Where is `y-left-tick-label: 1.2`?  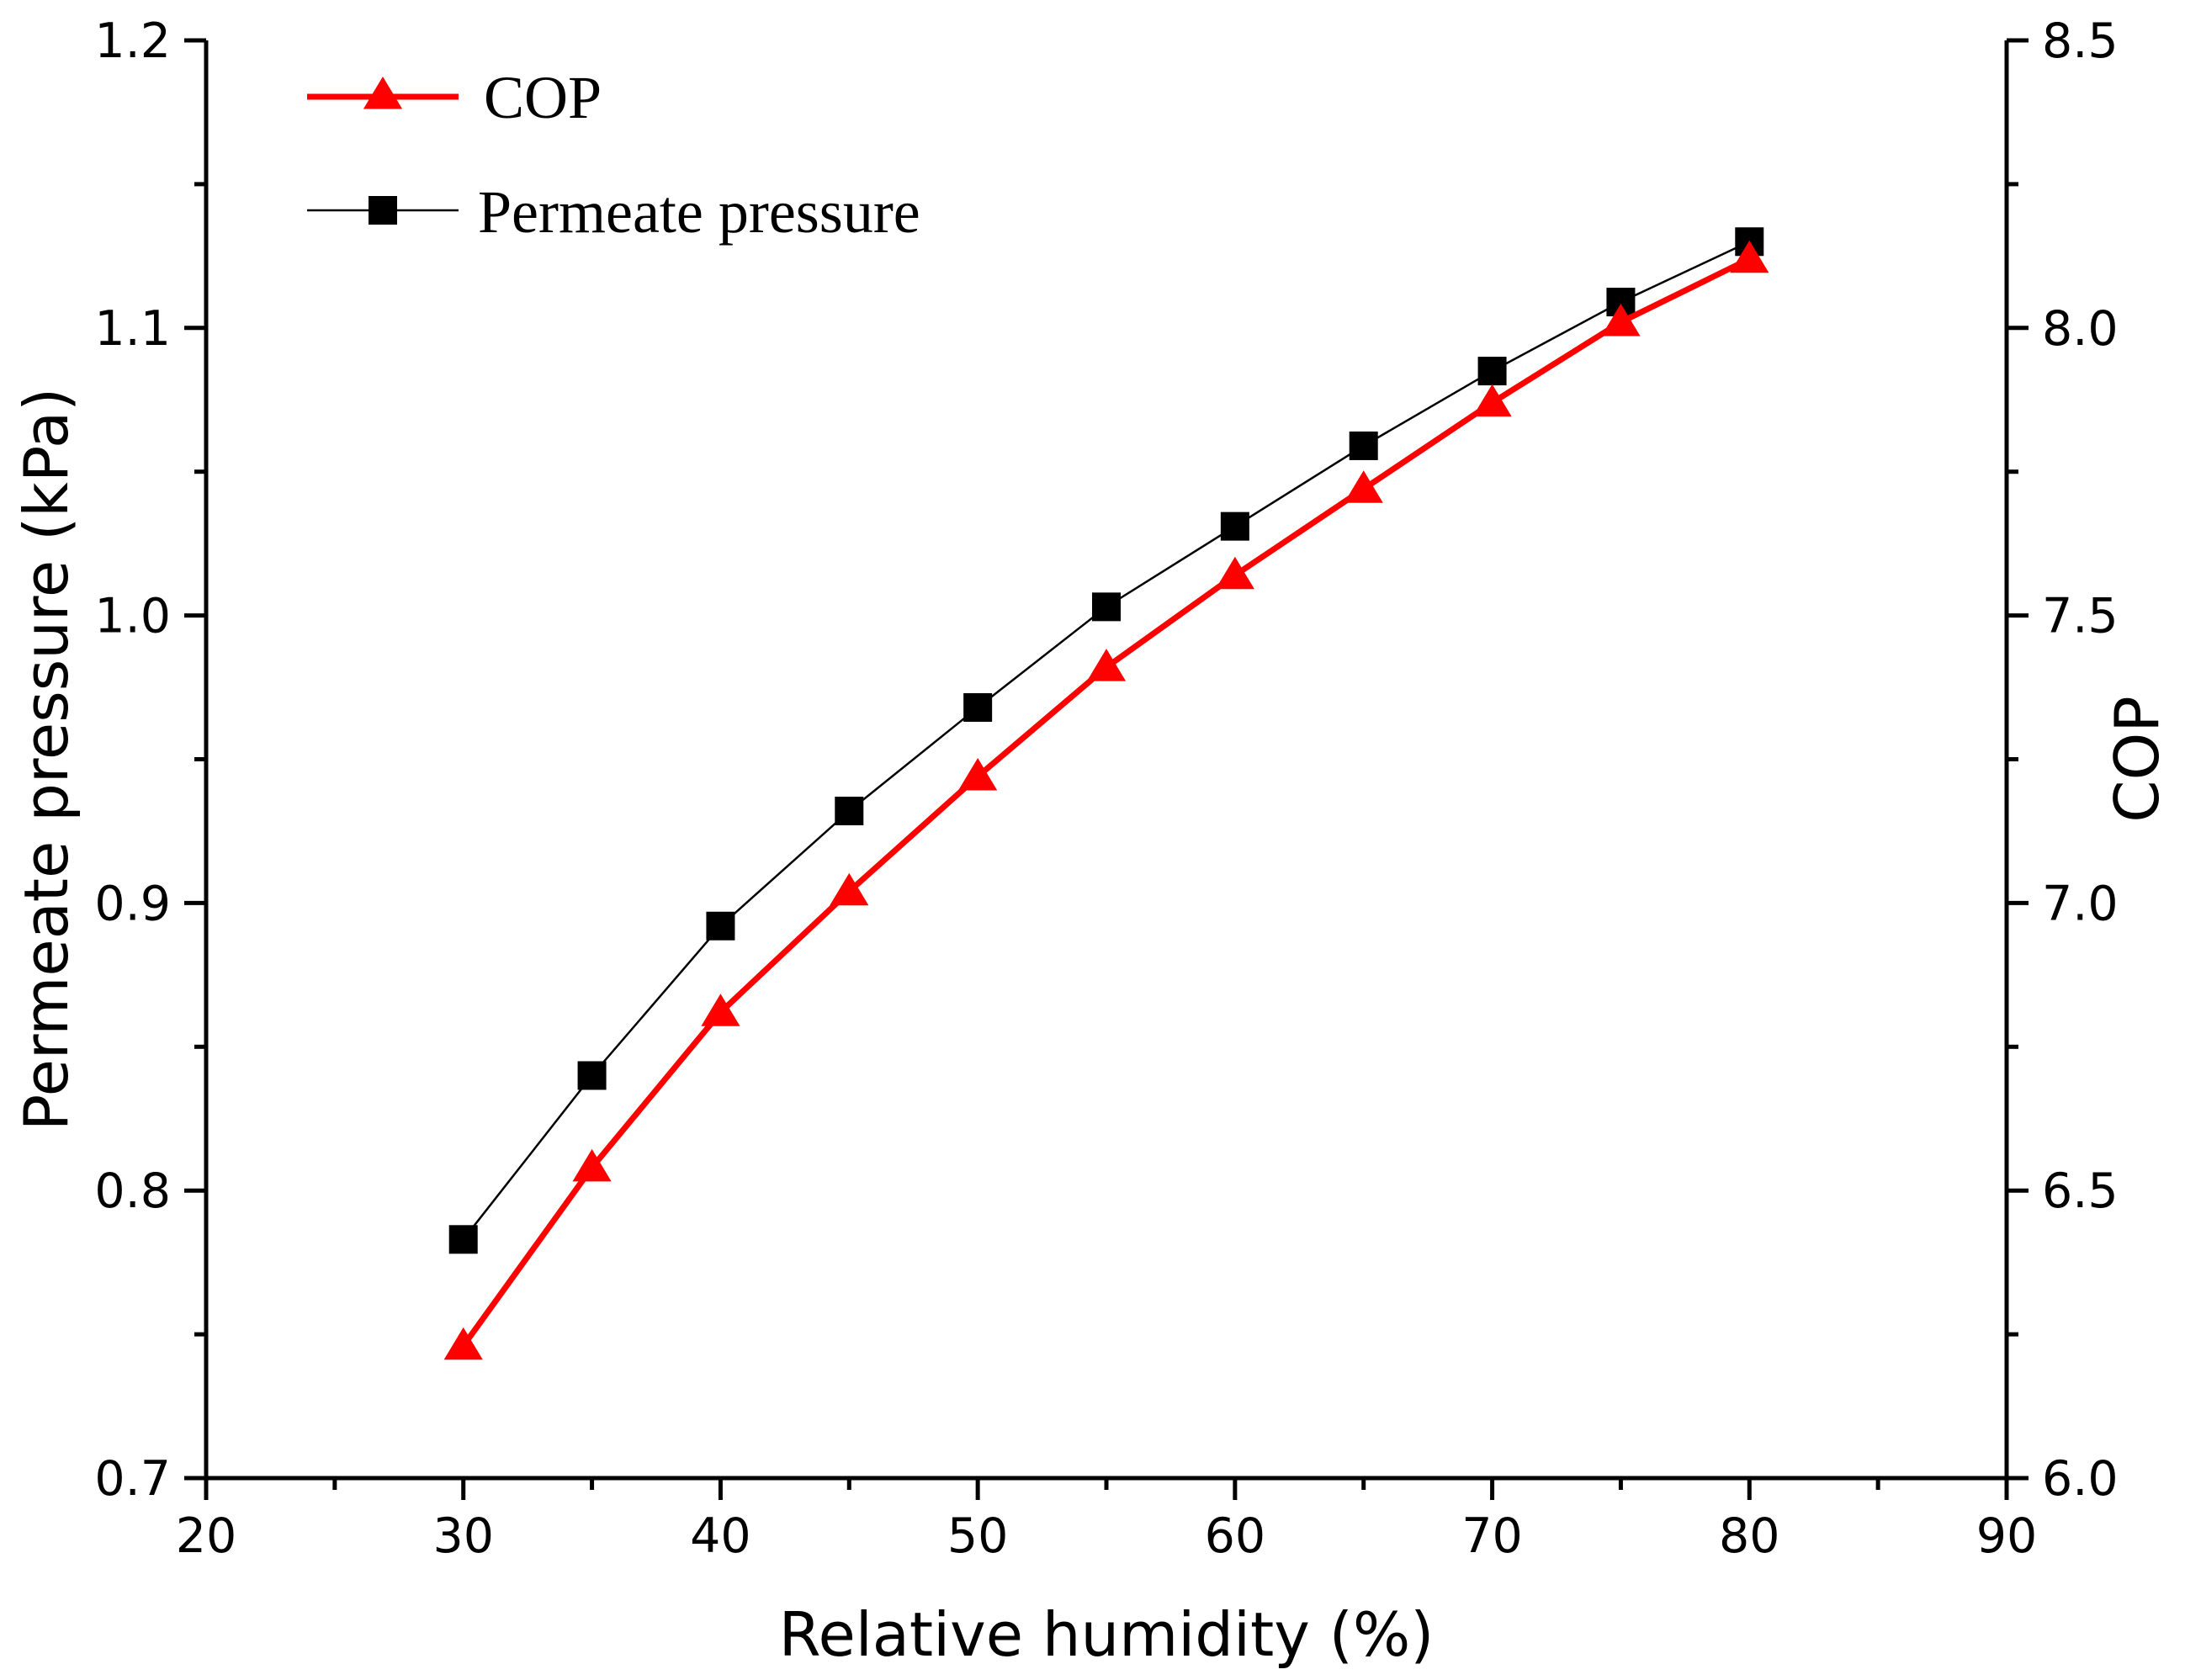 y-left-tick-label: 1.2 is located at coordinates (132, 41).